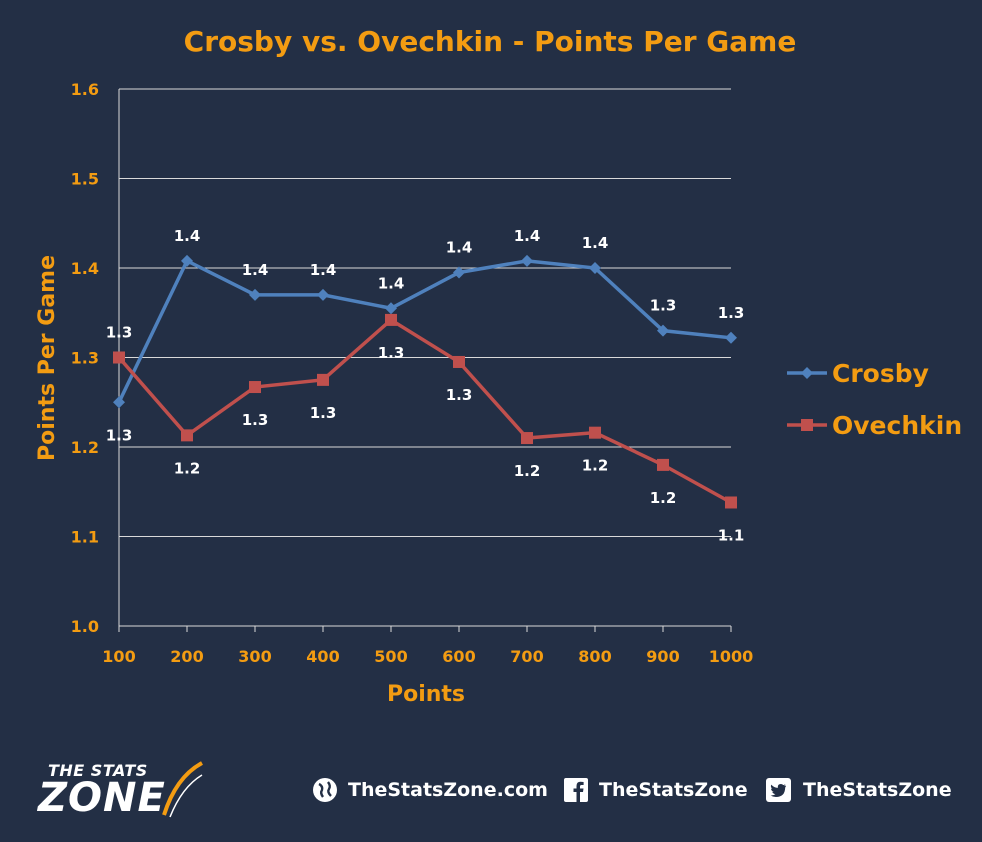  What do you see at coordinates (877, 790) in the screenshot?
I see `twitter-label: TheStatsZone` at bounding box center [877, 790].